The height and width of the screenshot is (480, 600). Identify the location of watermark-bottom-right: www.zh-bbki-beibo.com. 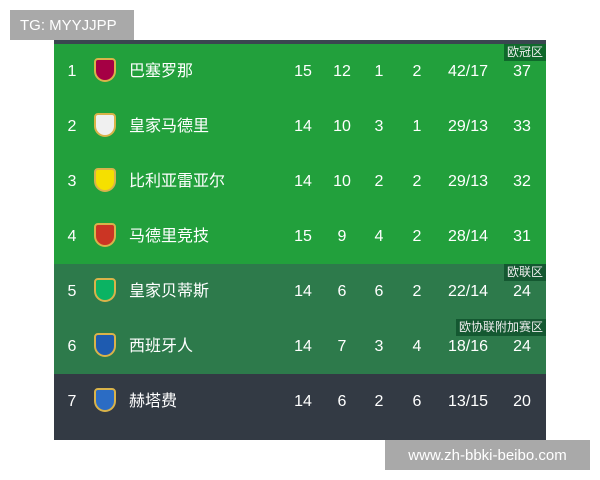
(487, 455).